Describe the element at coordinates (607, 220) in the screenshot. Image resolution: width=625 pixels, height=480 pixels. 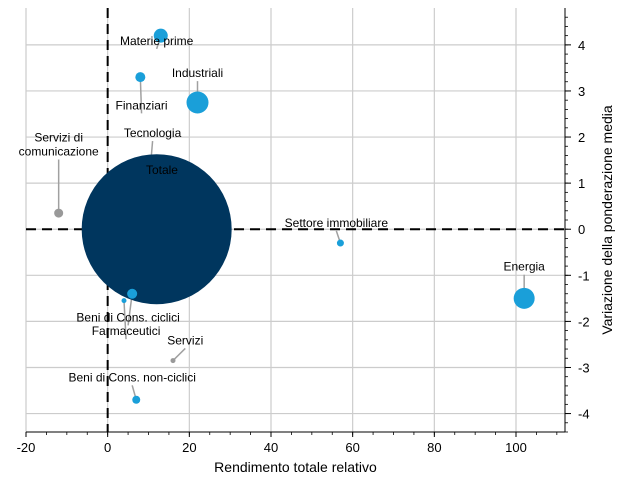
I see `y-axis-label: Variazione della ponderazione media` at that location.